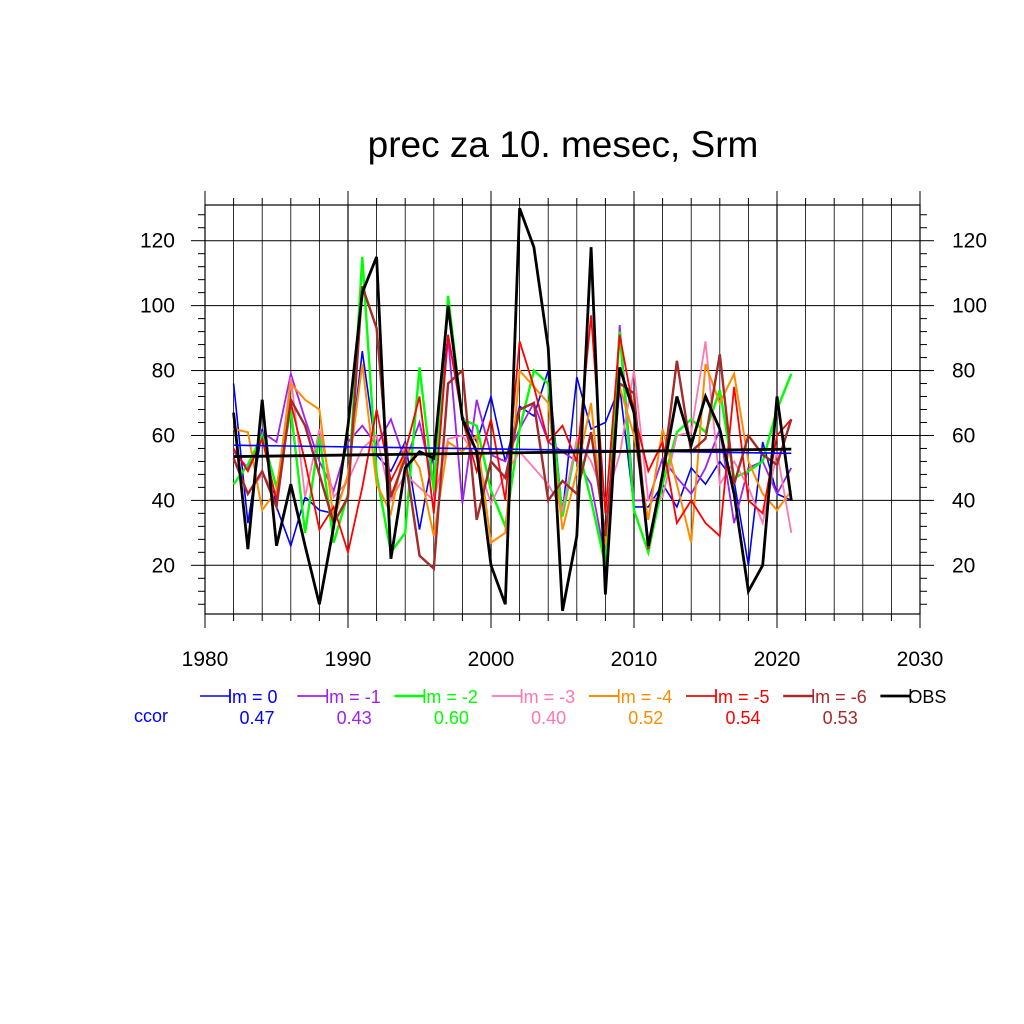 Image resolution: width=1024 pixels, height=1024 pixels. What do you see at coordinates (157, 306) in the screenshot?
I see `y-tick-label-left: 100` at bounding box center [157, 306].